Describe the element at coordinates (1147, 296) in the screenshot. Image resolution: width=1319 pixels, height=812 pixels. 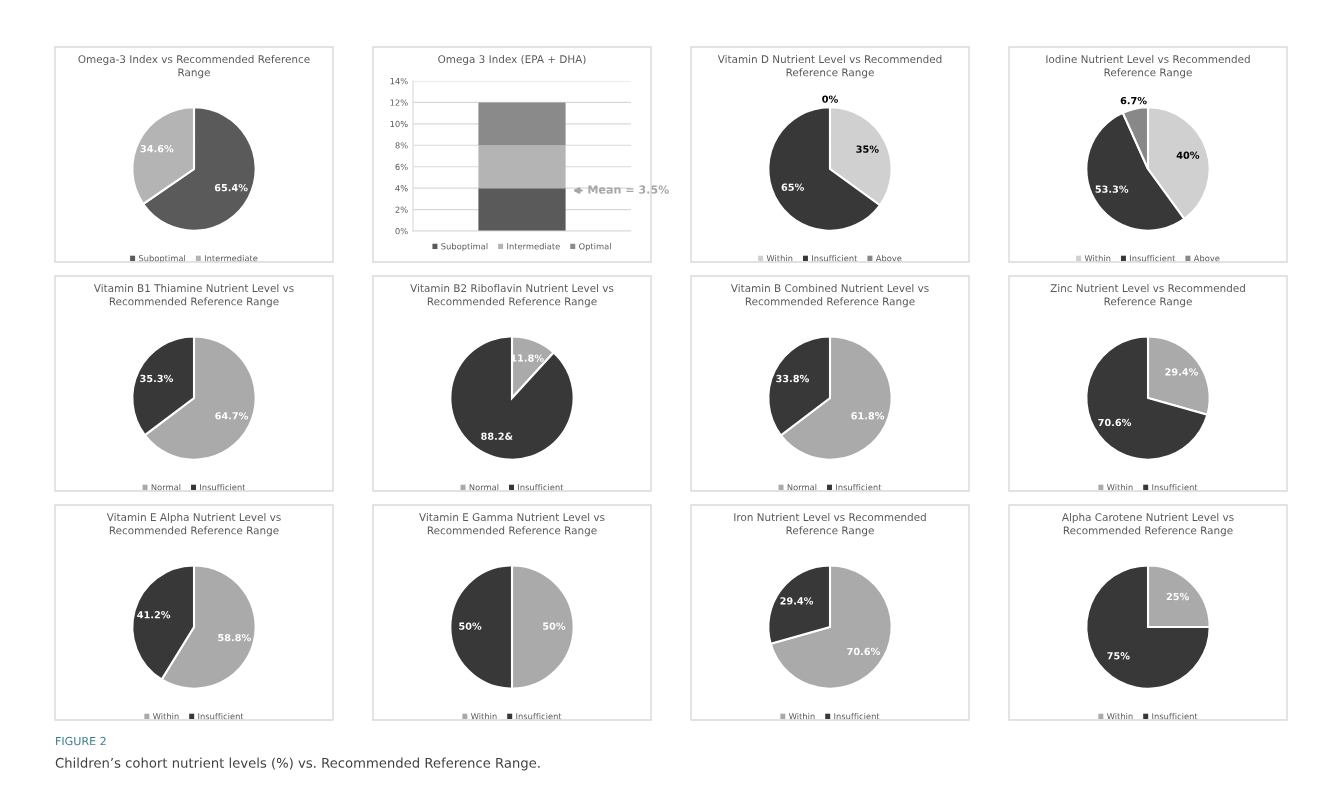
I see `chart-title: Zinc Nutrient Level vs Recommended Reference Range` at that location.